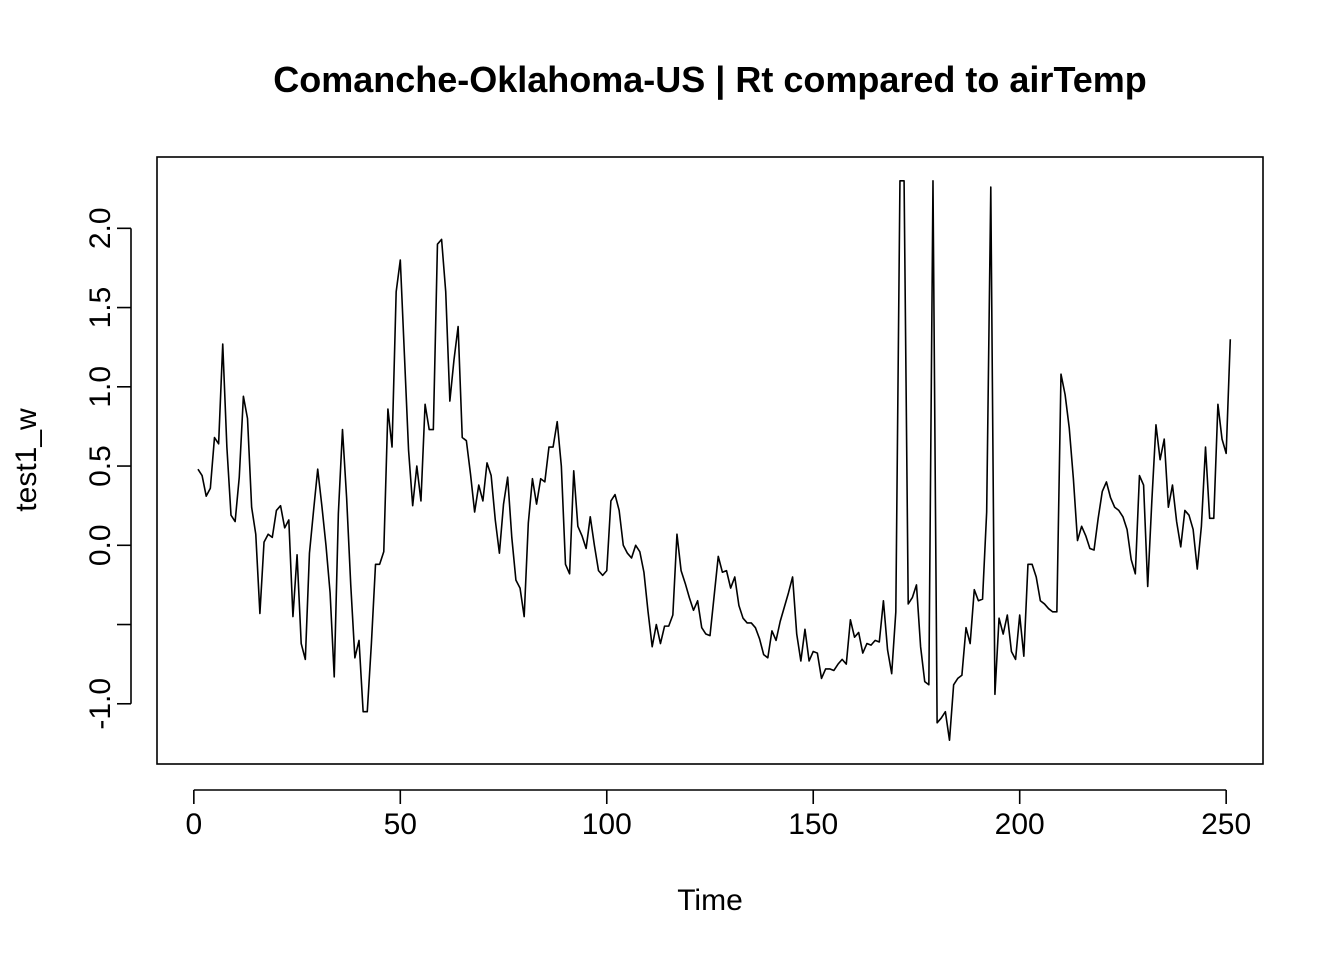 Image resolution: width=1344 pixels, height=960 pixels. I want to click on y-tick-label: 0.0, so click(100, 545).